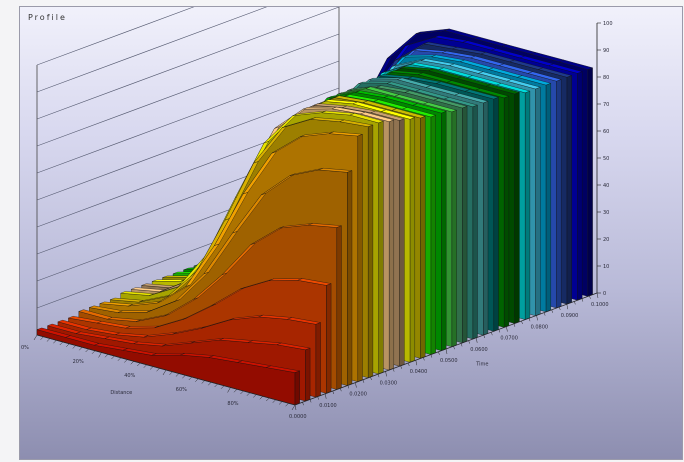 Image resolution: width=684 pixels, height=462 pixels. Describe the element at coordinates (606, 51) in the screenshot. I see `z-tick-label: 90` at that location.